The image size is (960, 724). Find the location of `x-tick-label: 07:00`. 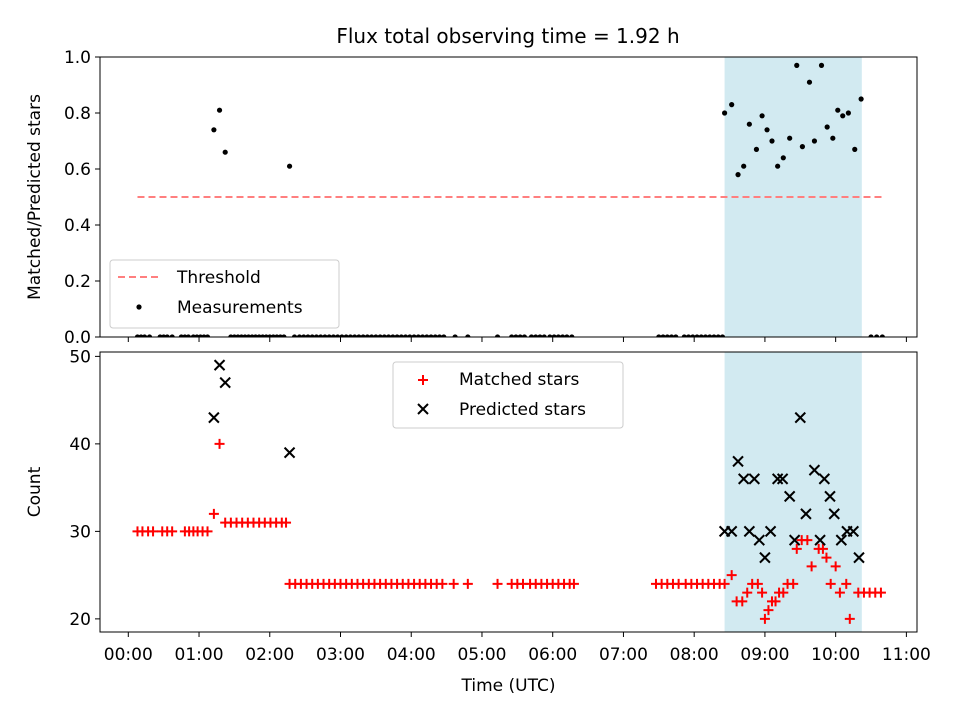

x-tick-label: 07:00 is located at coordinates (623, 655).